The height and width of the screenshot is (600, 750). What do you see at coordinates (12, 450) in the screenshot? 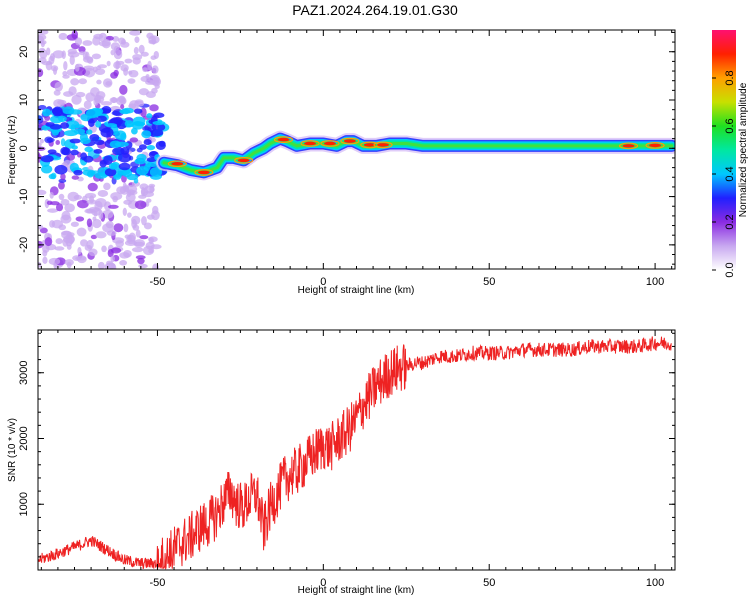
I see `snr-y-axis-title: SNR (10 * v/v)` at bounding box center [12, 450].